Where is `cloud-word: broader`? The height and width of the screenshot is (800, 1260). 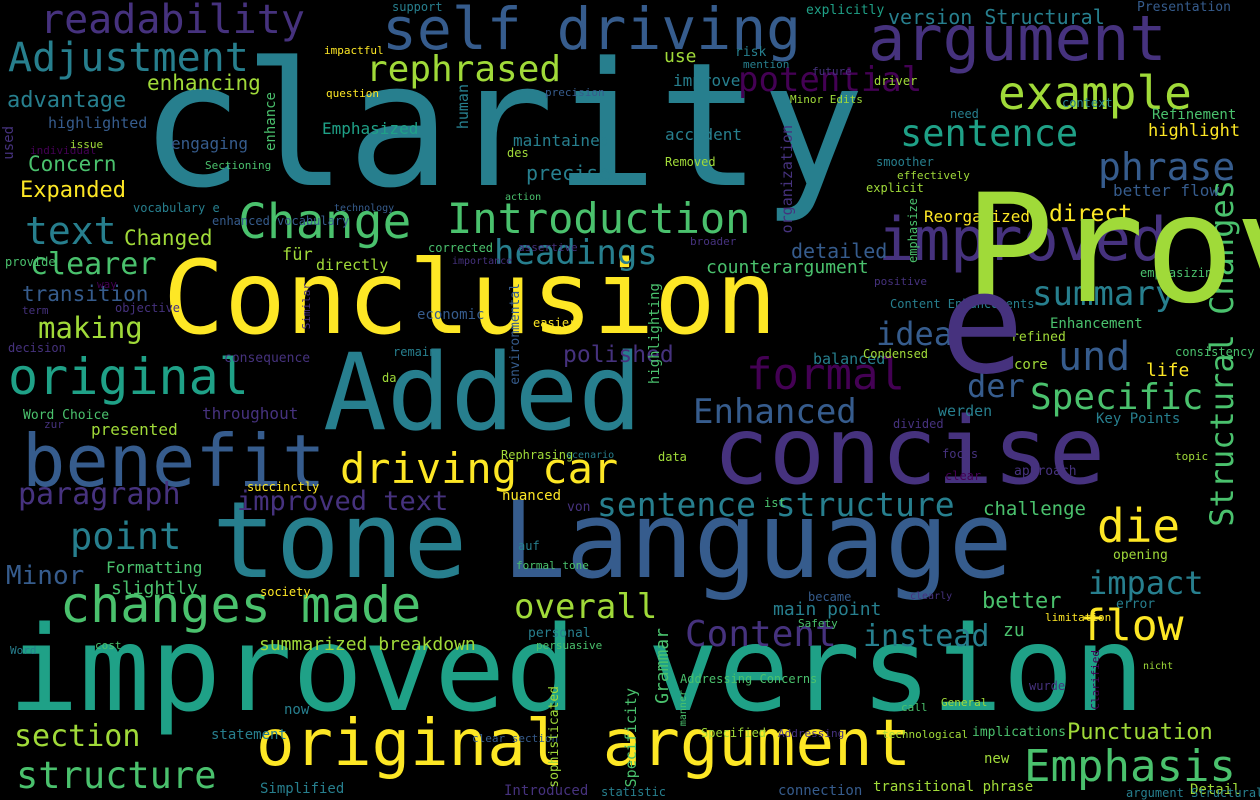 cloud-word: broader is located at coordinates (713, 241).